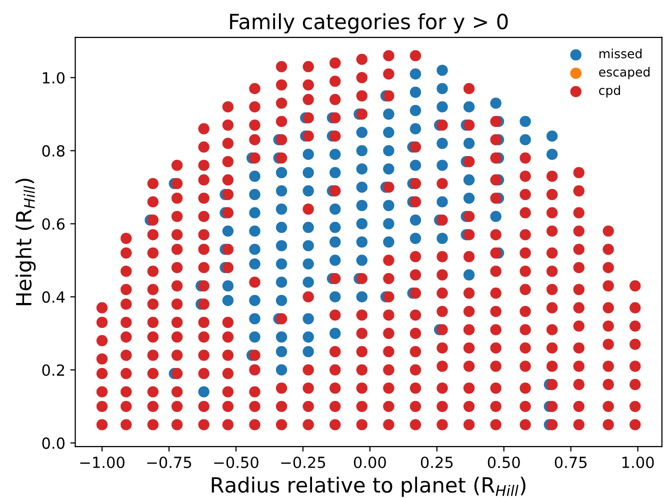 The image size is (672, 499). I want to click on y-tick-label: 1.0, so click(53, 78).